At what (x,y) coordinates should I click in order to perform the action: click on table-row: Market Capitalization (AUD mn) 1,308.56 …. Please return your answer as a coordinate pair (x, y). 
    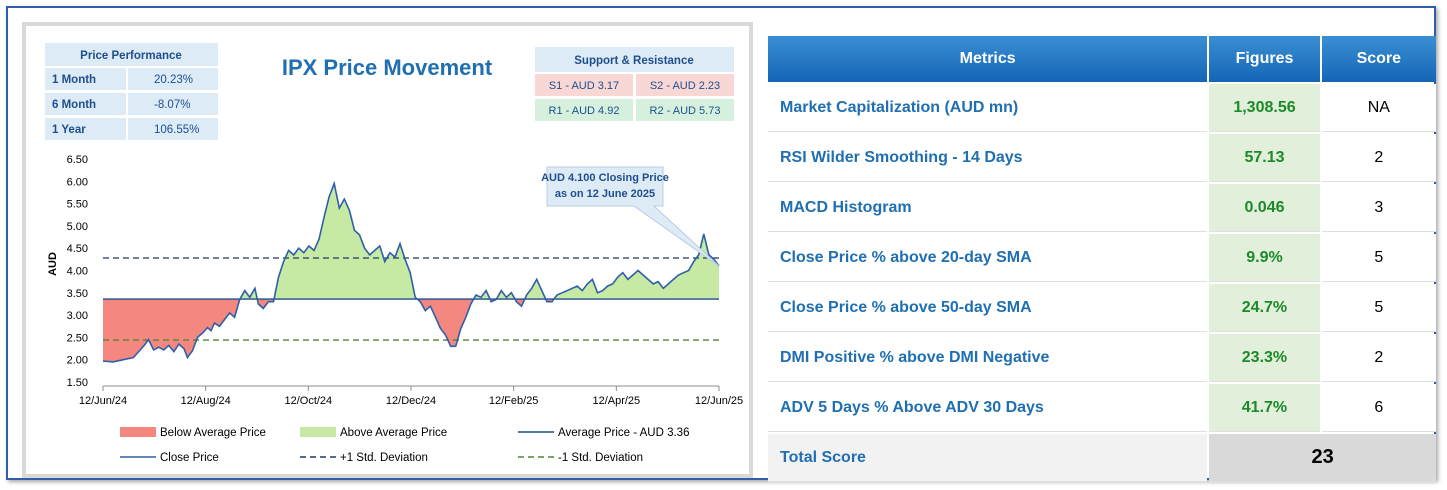
    Looking at the image, I should click on (1102, 108).